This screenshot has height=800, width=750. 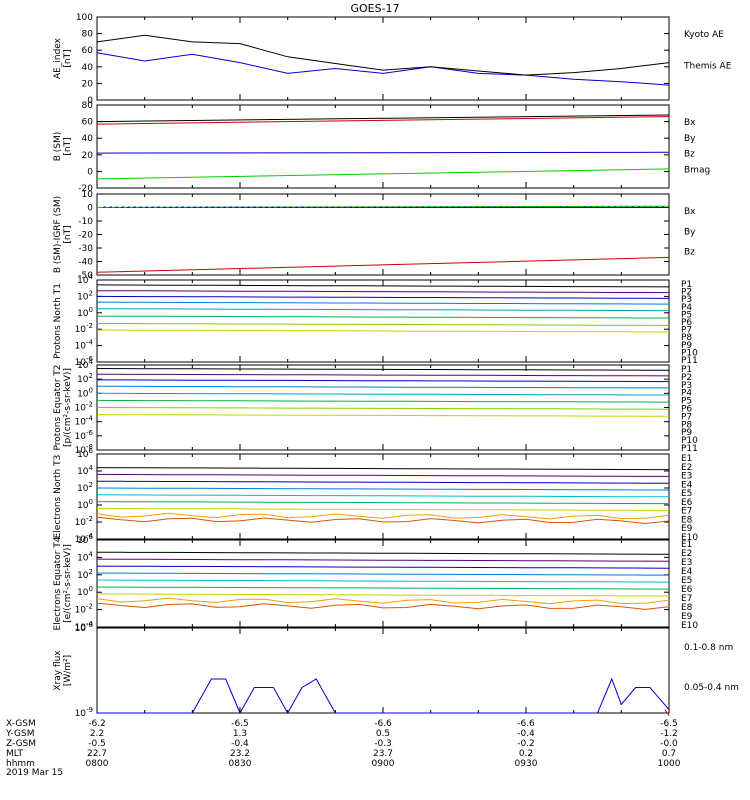 I want to click on ephemeris-value: 2.2, so click(x=97, y=734).